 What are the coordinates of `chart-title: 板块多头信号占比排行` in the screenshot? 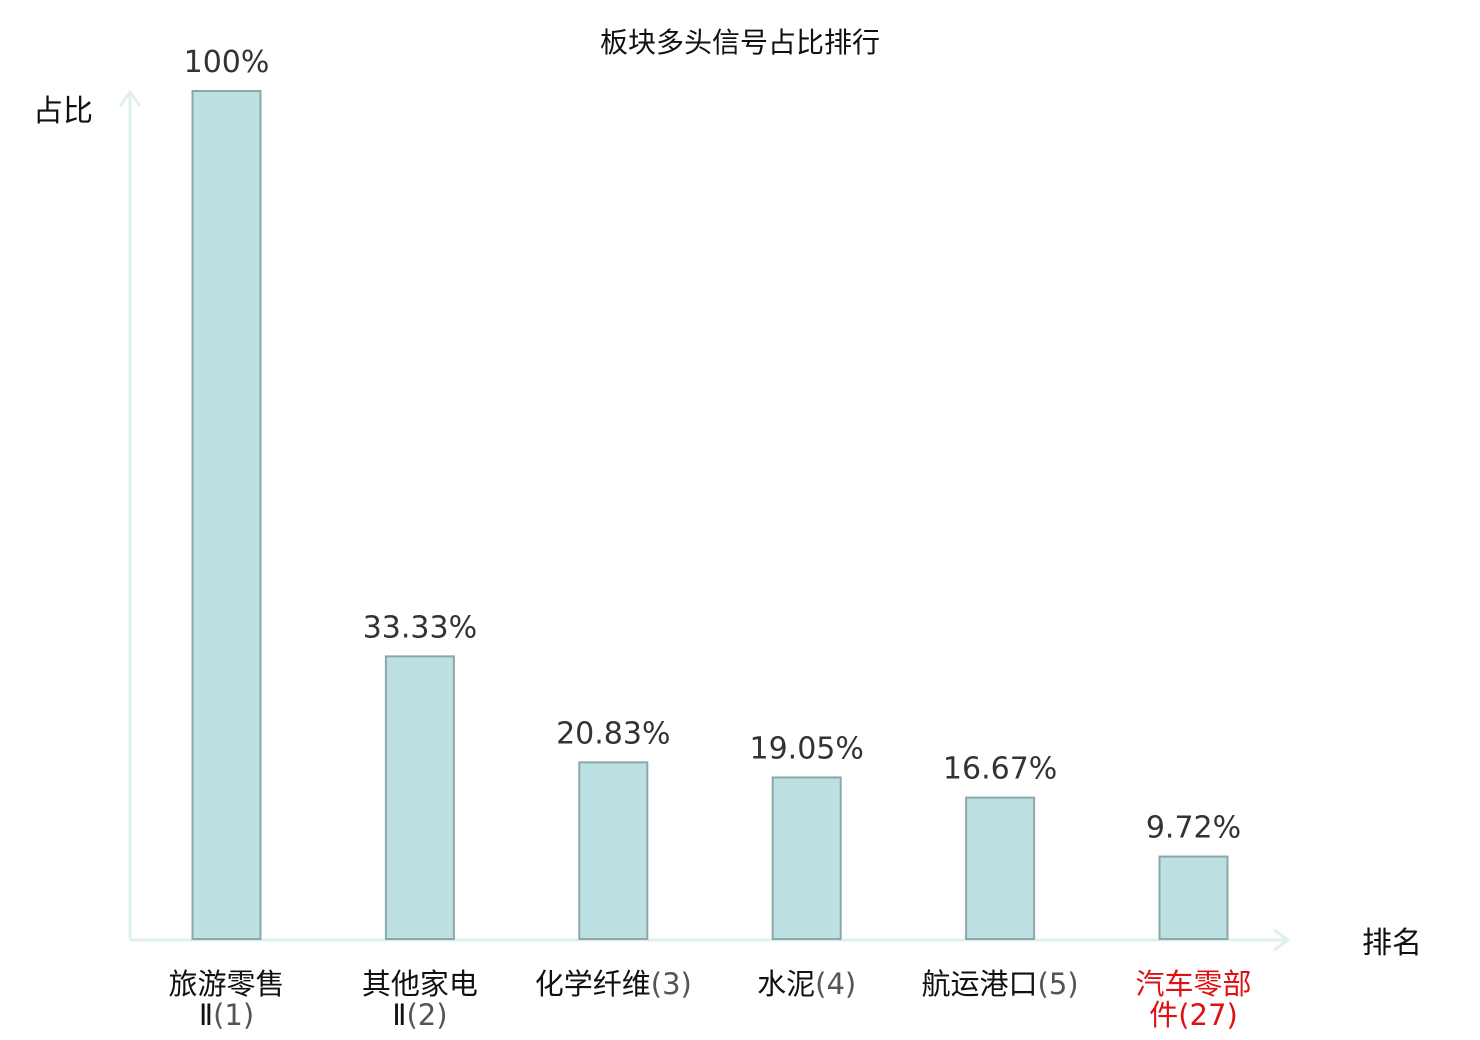 It's located at (740, 42).